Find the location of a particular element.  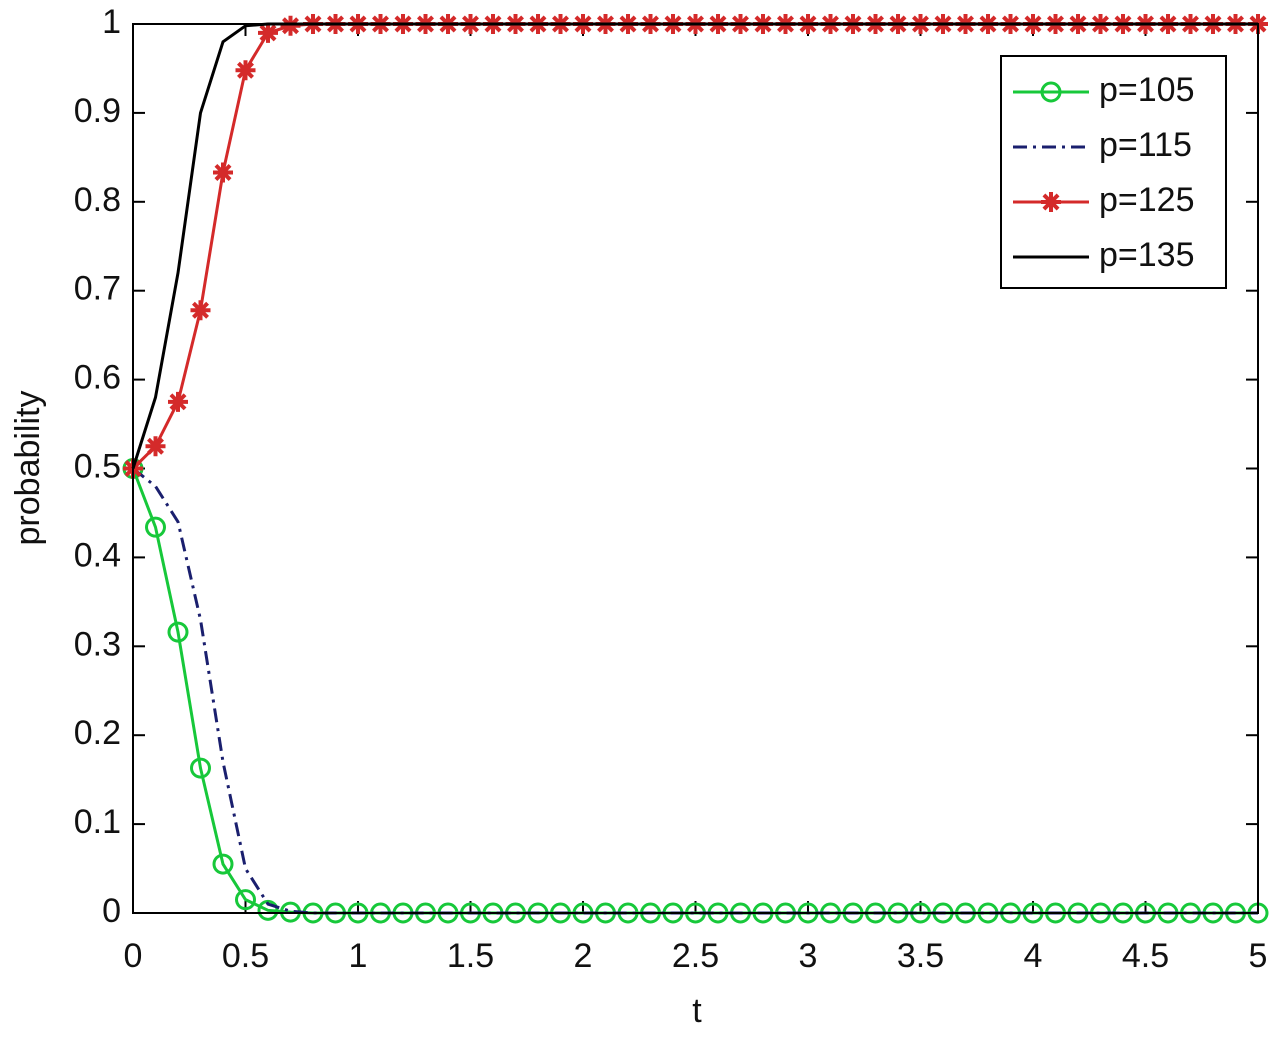

x-tick-label: 2.5 is located at coordinates (695, 956).